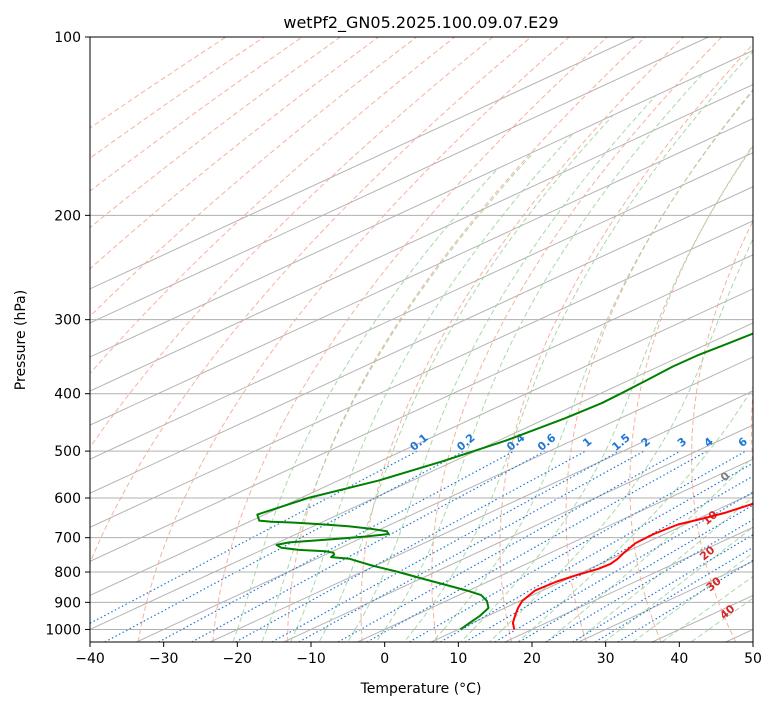  Describe the element at coordinates (67, 334) in the screenshot. I see `y-axis-ticks: 100 200 300 400 500 600 700 800 900 1000` at that location.